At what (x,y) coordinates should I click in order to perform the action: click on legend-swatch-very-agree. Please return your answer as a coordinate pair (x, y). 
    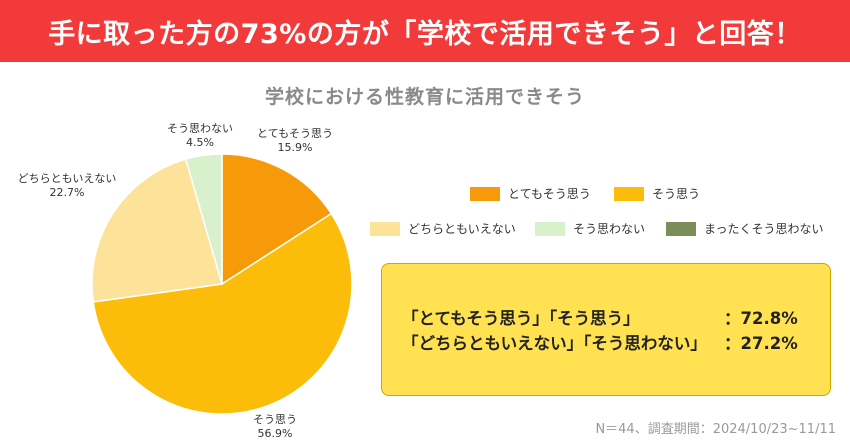
    Looking at the image, I should click on (485, 193).